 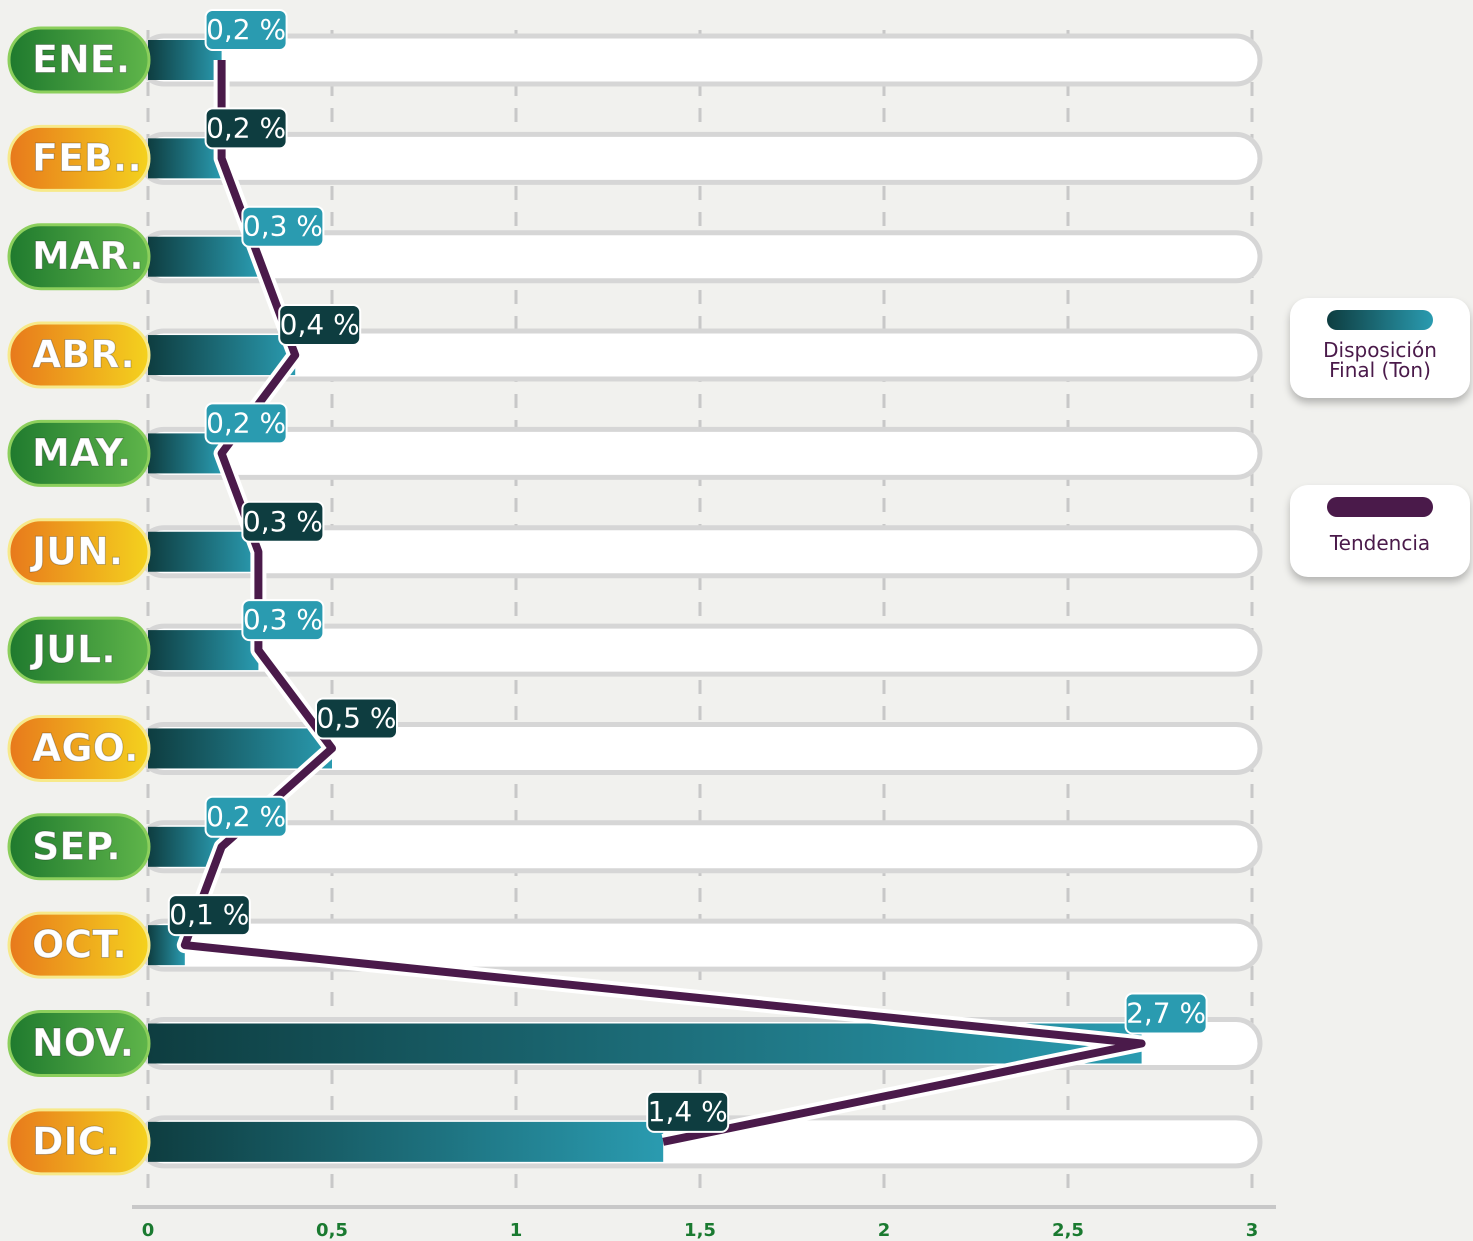 I want to click on x-tick-label: 0,5, so click(x=332, y=1230).